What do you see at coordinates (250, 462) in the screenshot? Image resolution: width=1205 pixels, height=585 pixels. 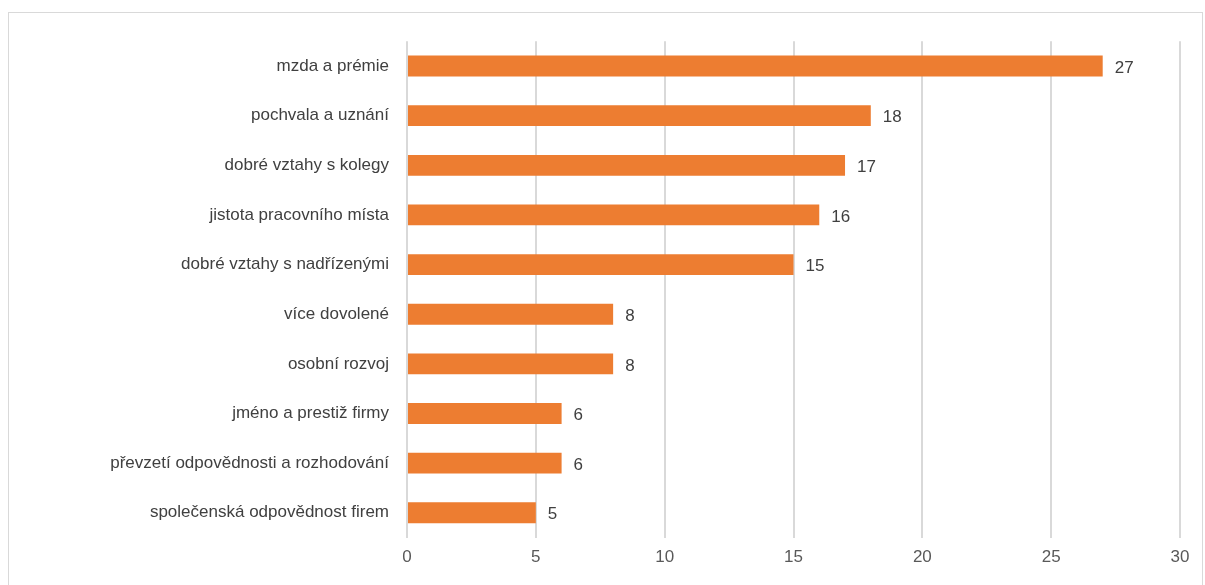 I see `y-tick-label: převzetí odpovědnosti a rozhodování` at bounding box center [250, 462].